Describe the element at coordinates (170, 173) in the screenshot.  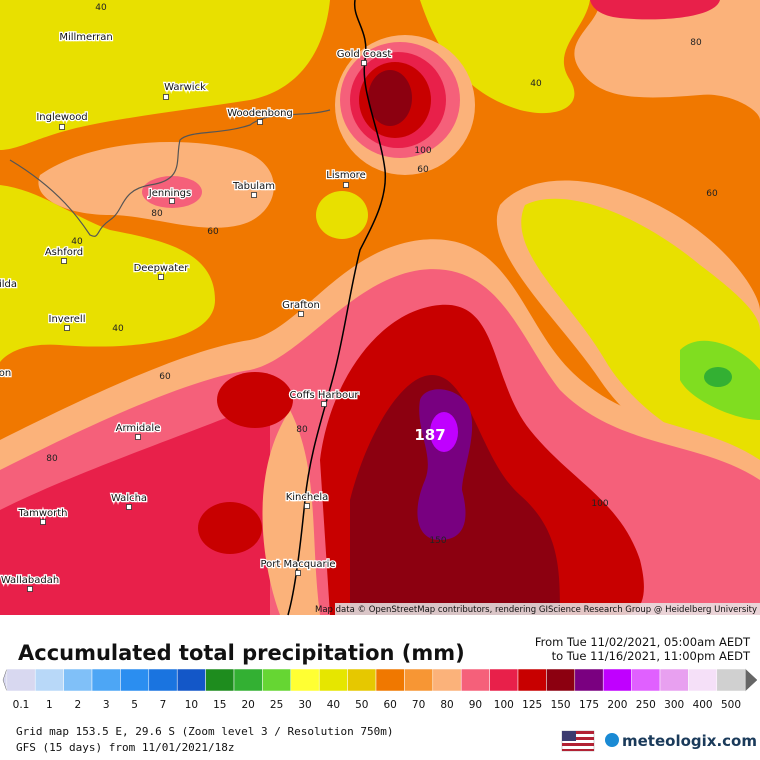
I see `state-border` at that location.